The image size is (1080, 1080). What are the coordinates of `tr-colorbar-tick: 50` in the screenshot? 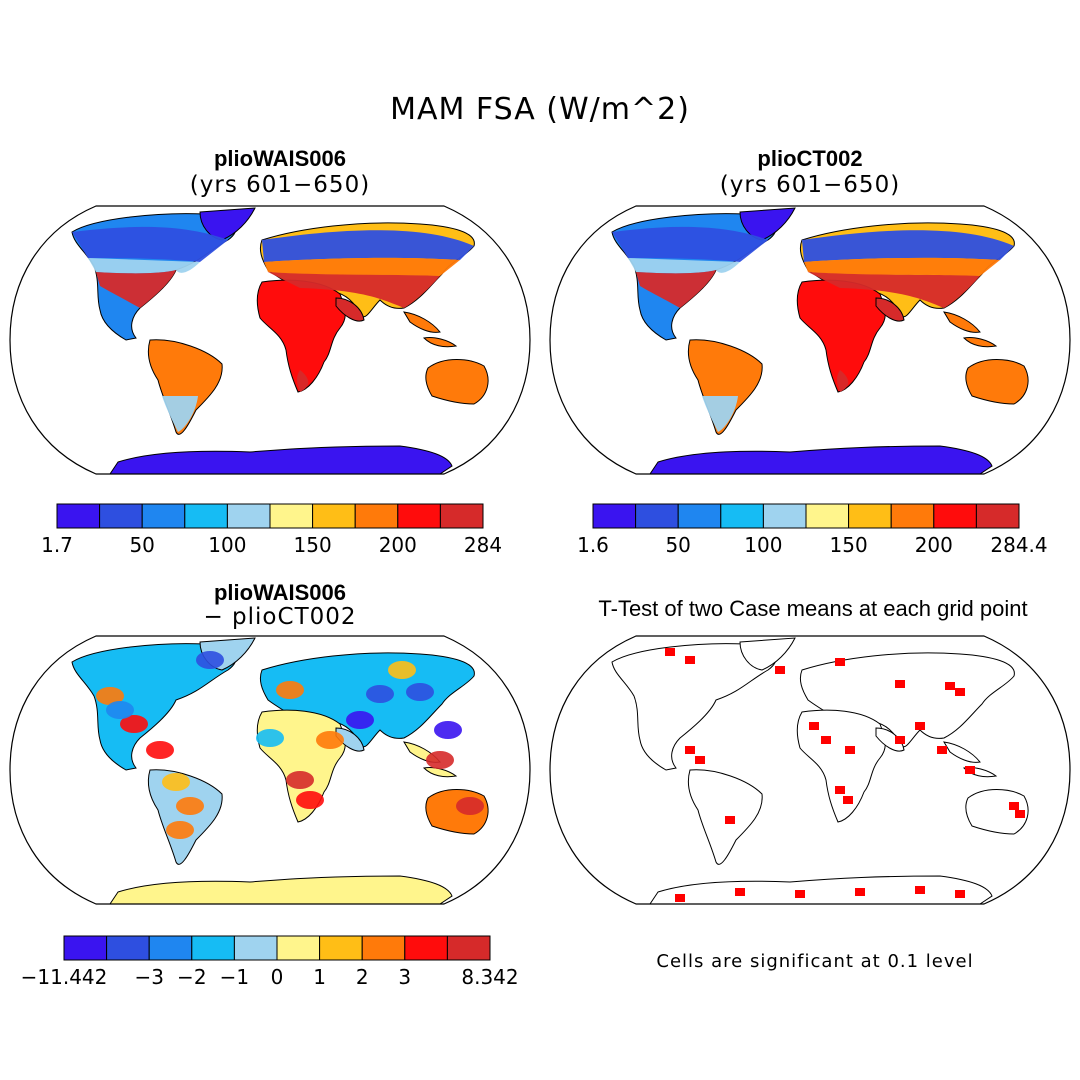 It's located at (678, 545).